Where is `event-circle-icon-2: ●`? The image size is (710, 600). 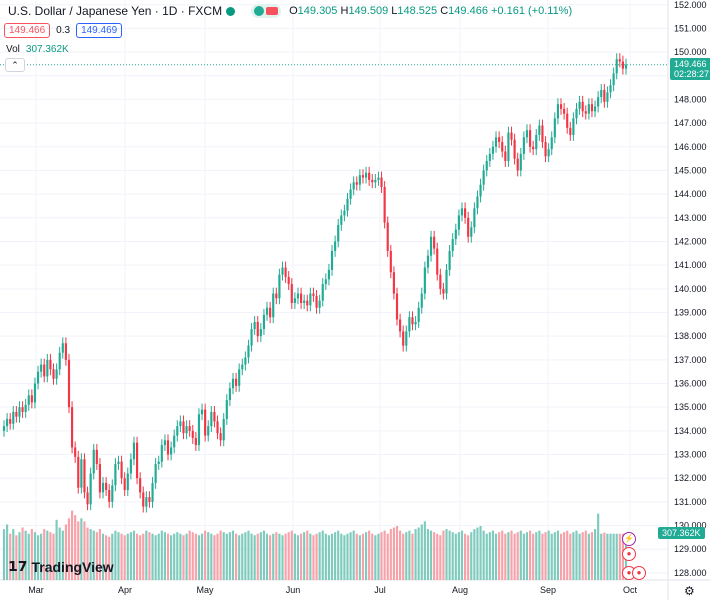
event-circle-icon-2: ● is located at coordinates (639, 573).